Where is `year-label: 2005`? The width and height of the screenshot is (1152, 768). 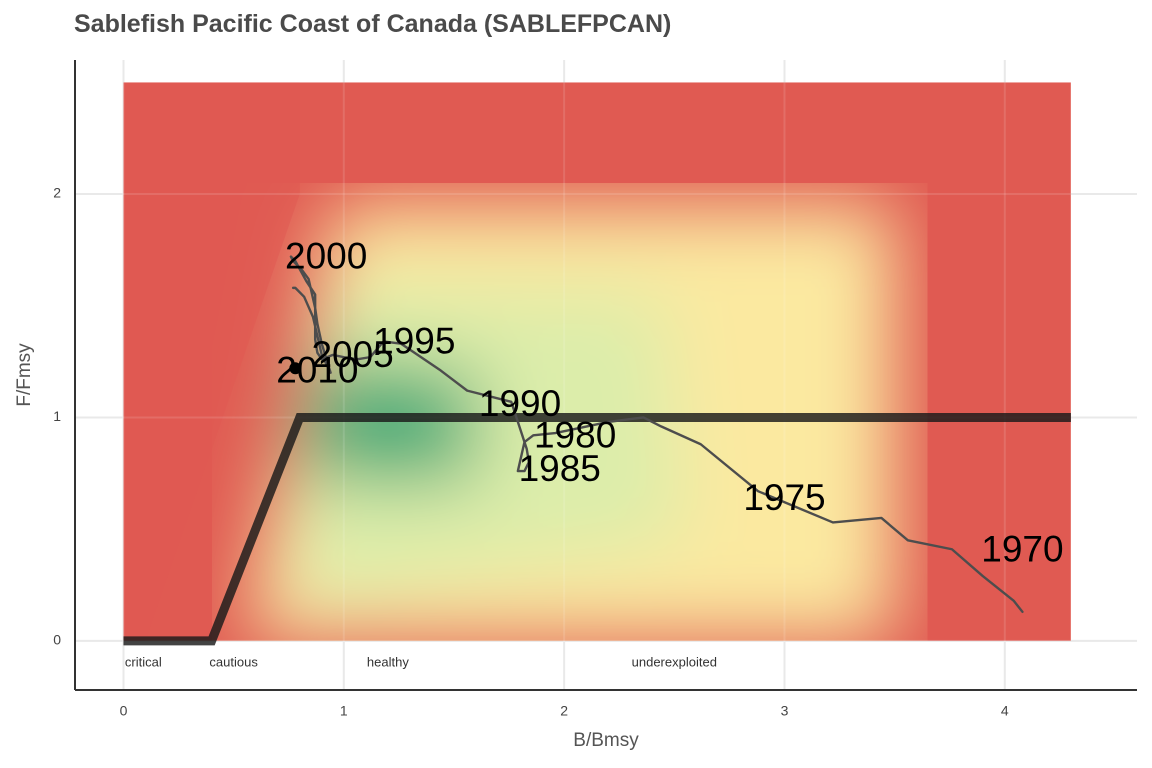
year-label: 2005 is located at coordinates (352, 354).